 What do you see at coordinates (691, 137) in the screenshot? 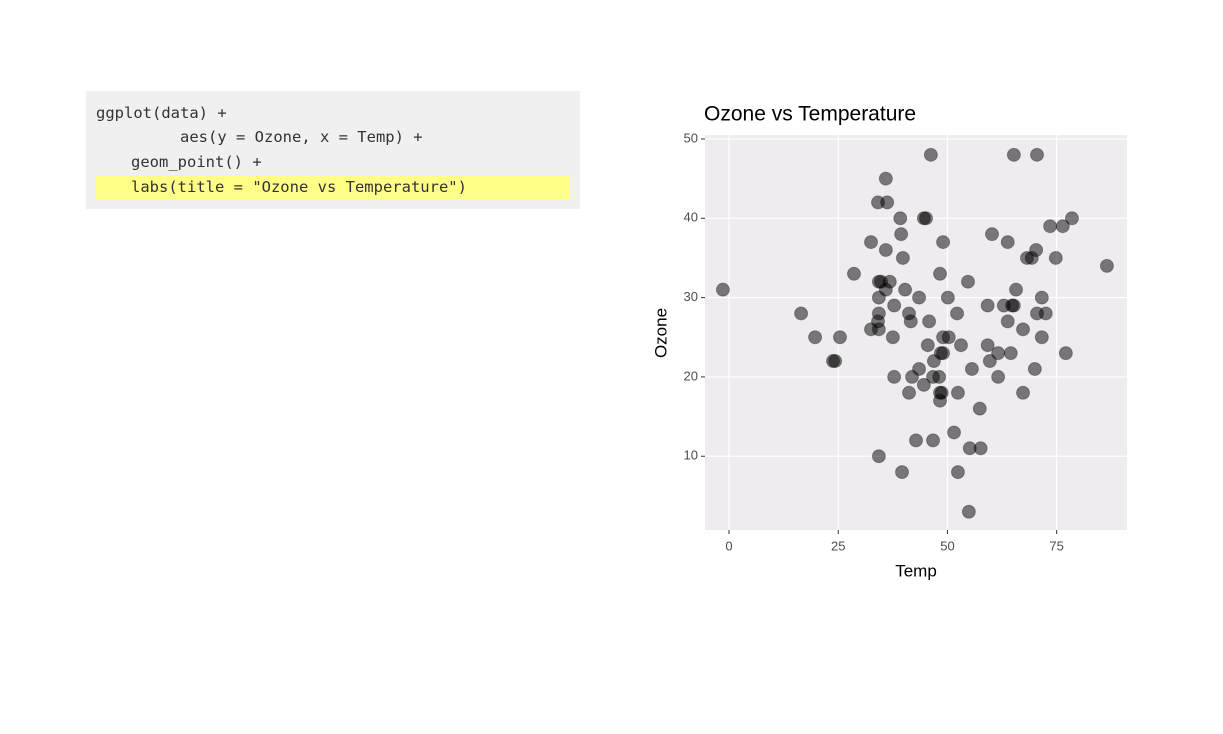
I see `y-tick-label: 50` at bounding box center [691, 137].